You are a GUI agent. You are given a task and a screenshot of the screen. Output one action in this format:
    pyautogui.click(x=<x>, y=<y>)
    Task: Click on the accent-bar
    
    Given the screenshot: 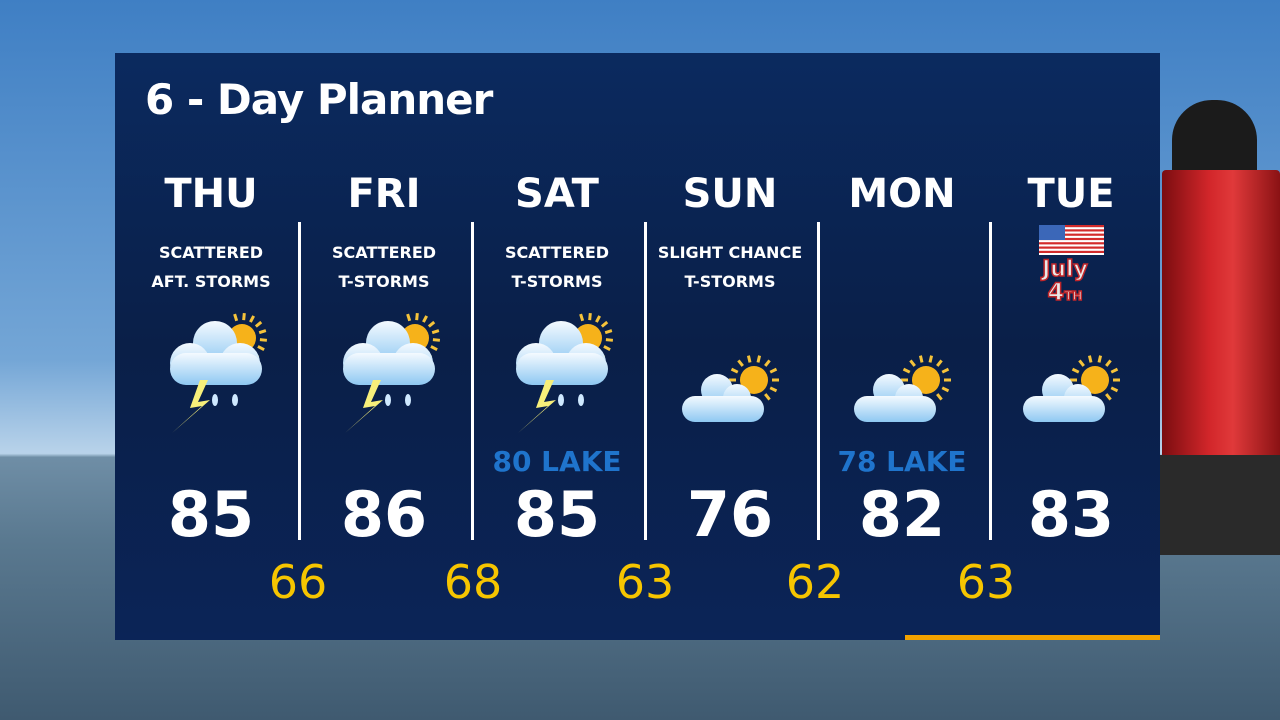 What is the action you would take?
    pyautogui.click(x=1032, y=637)
    